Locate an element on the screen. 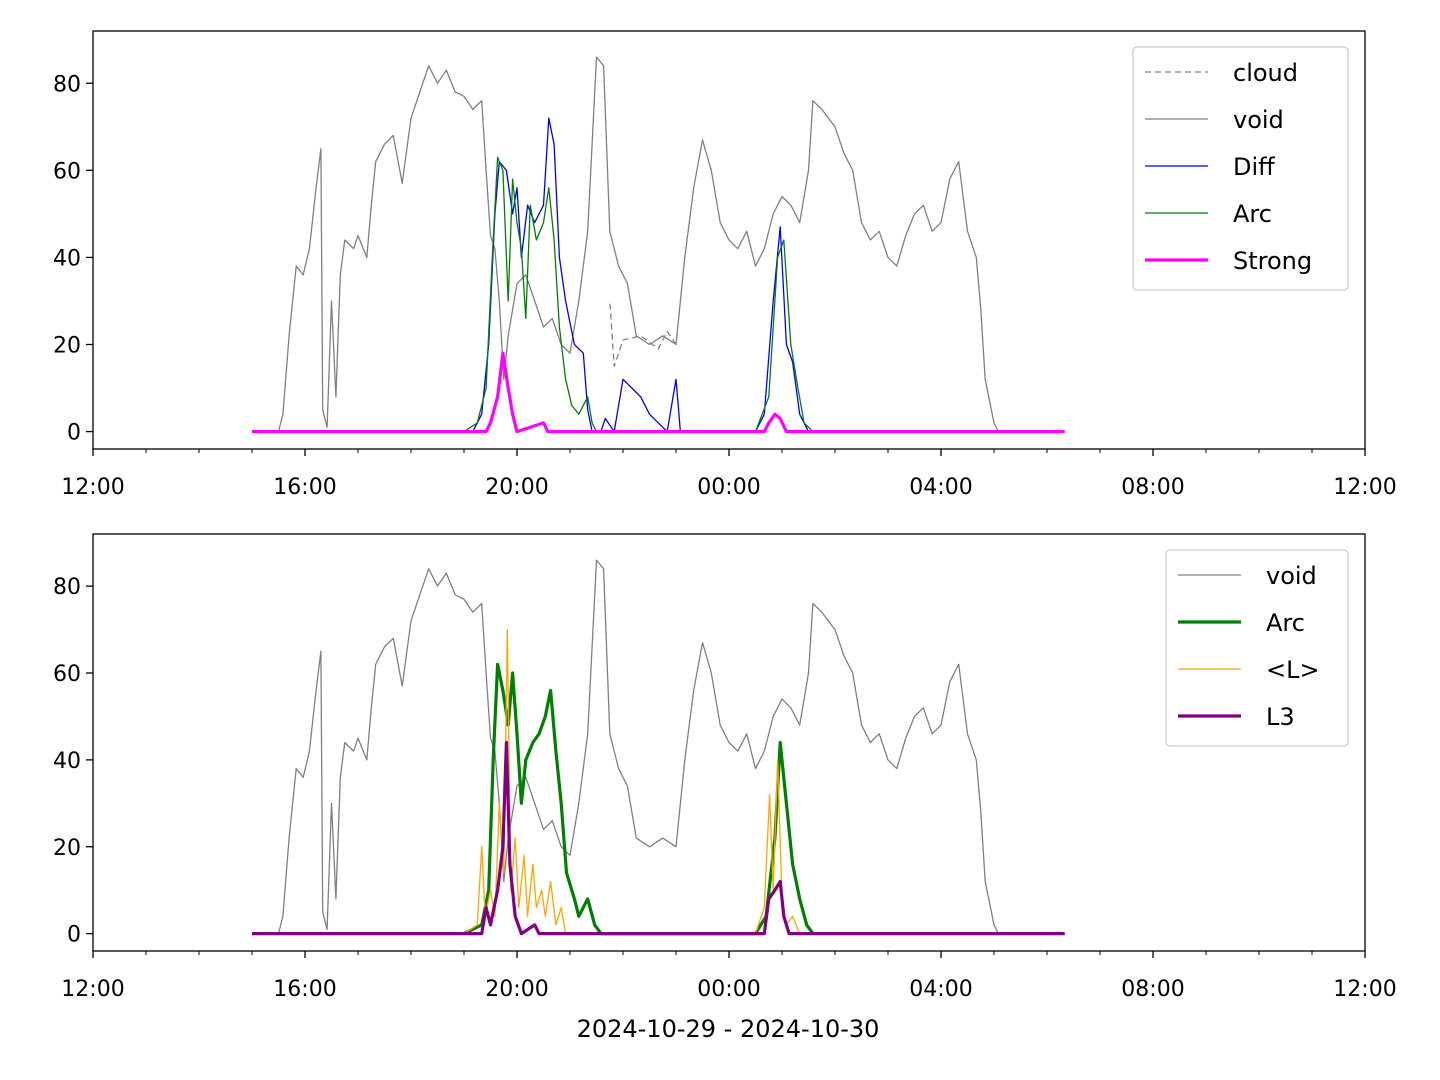 This screenshot has width=1440, height=1080. legend-label: <L> is located at coordinates (1293, 670).